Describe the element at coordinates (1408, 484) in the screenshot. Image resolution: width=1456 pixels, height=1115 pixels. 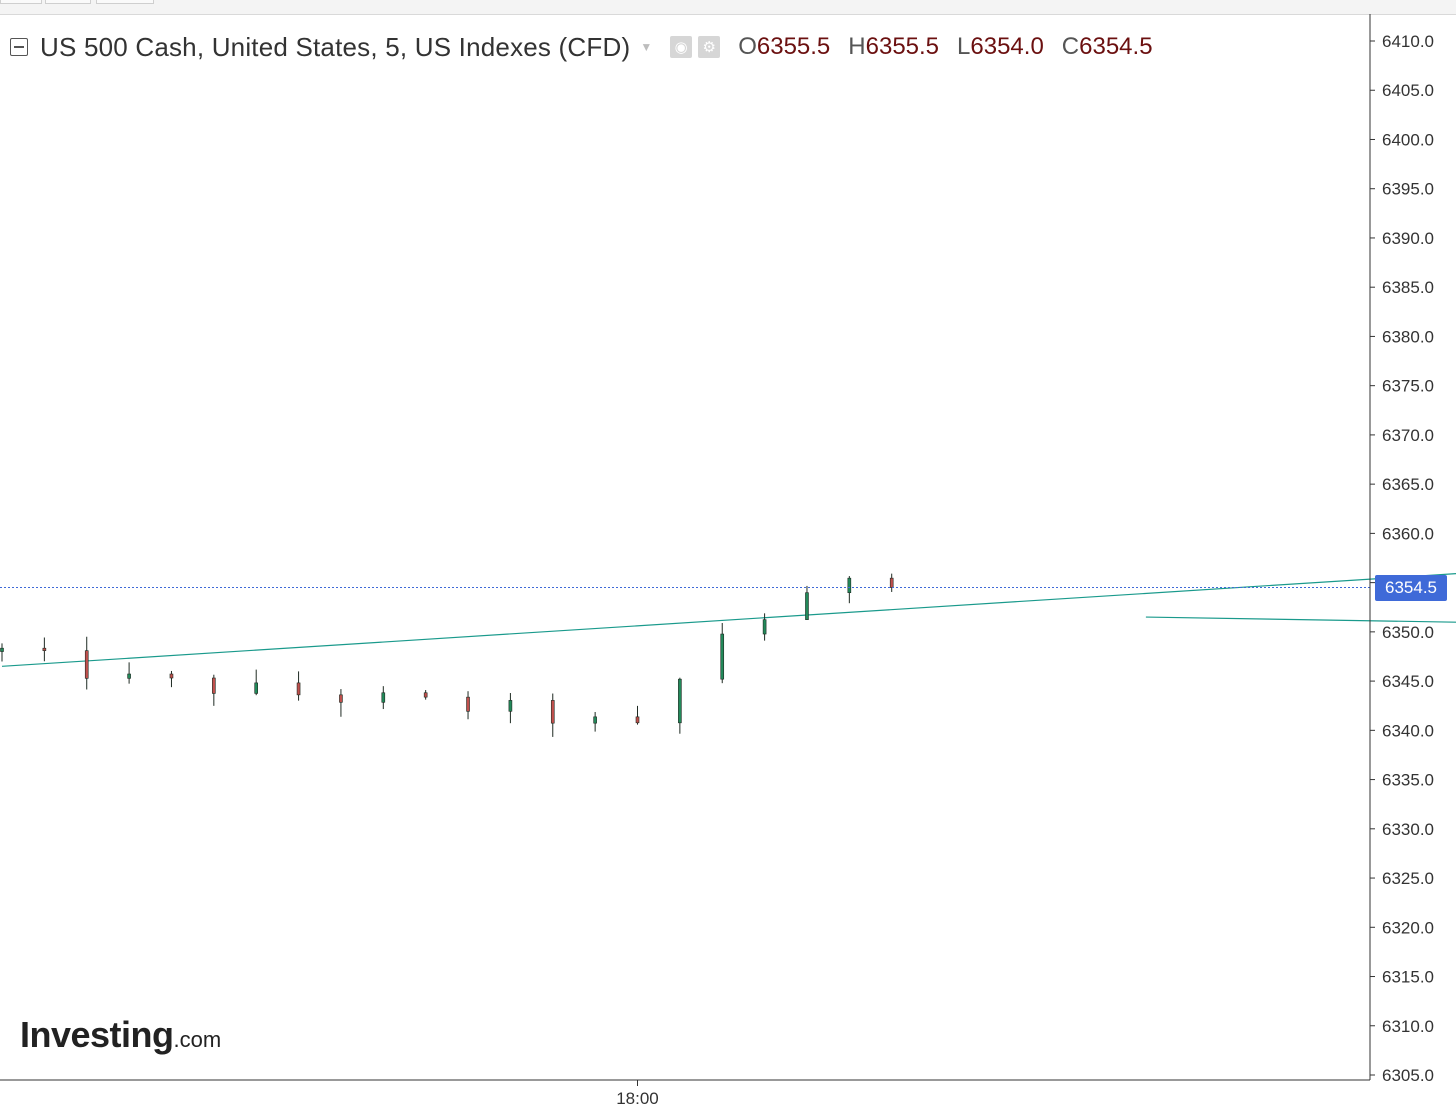
I see `y-tick-label: 6365.0` at that location.